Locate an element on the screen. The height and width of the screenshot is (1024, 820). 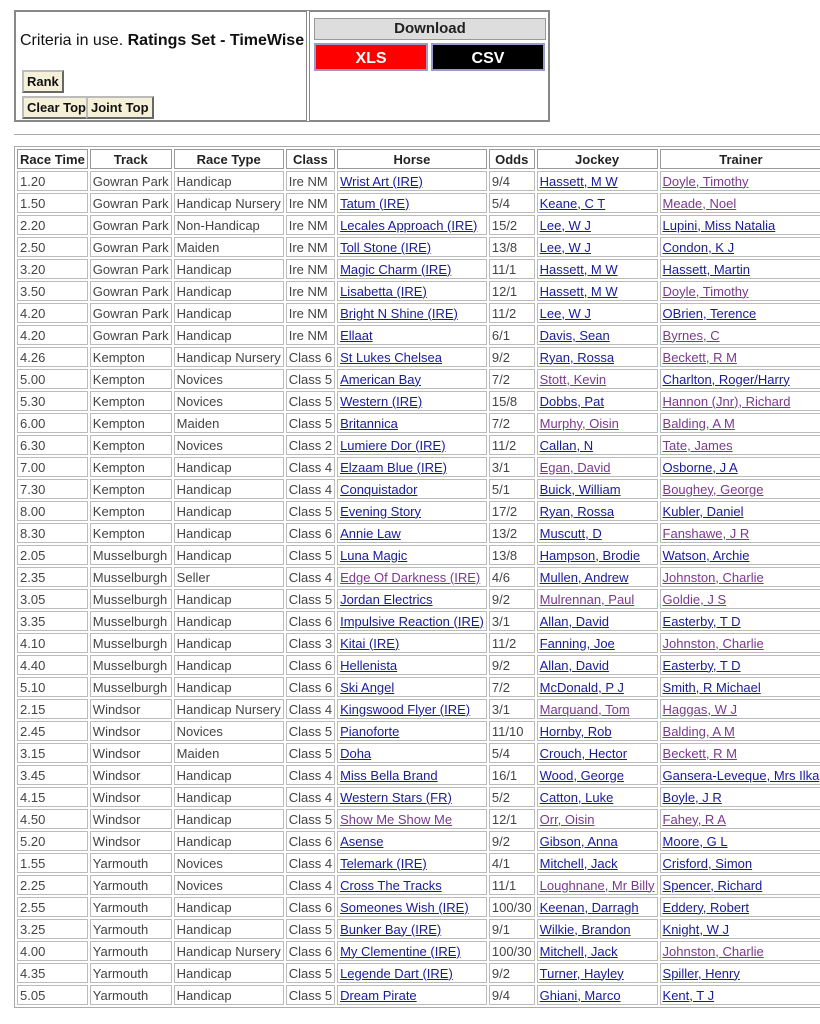
cell-link: Osborne, J A is located at coordinates (700, 467).